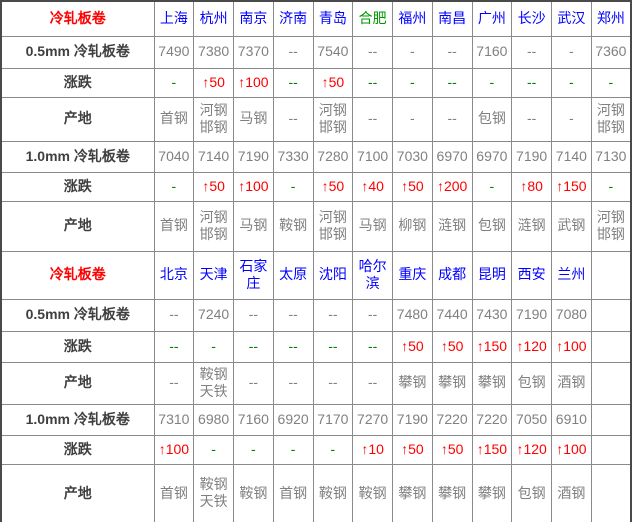  What do you see at coordinates (333, 275) in the screenshot?
I see `city-header-cell: 沈阳` at bounding box center [333, 275].